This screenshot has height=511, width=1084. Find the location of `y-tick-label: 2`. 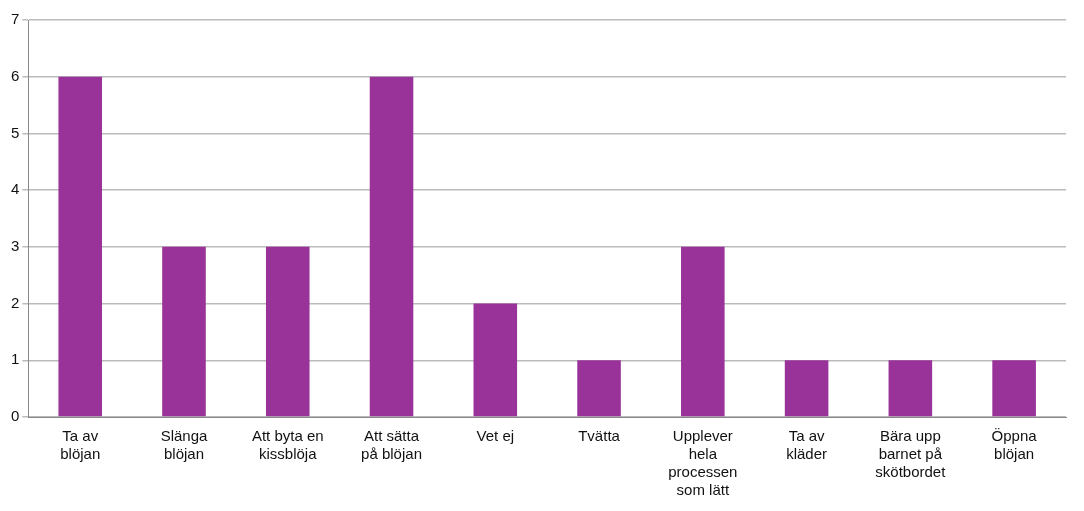

y-tick-label: 2 is located at coordinates (15, 302).